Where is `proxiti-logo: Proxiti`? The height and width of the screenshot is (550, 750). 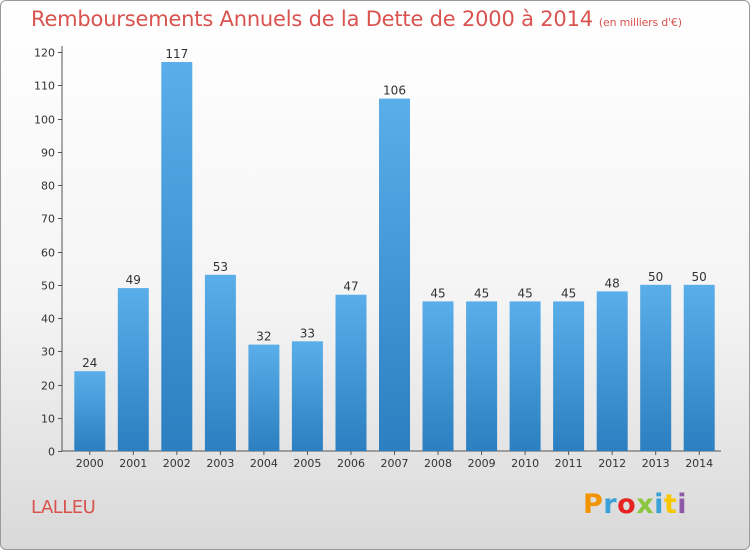
proxiti-logo: Proxiti is located at coordinates (635, 504).